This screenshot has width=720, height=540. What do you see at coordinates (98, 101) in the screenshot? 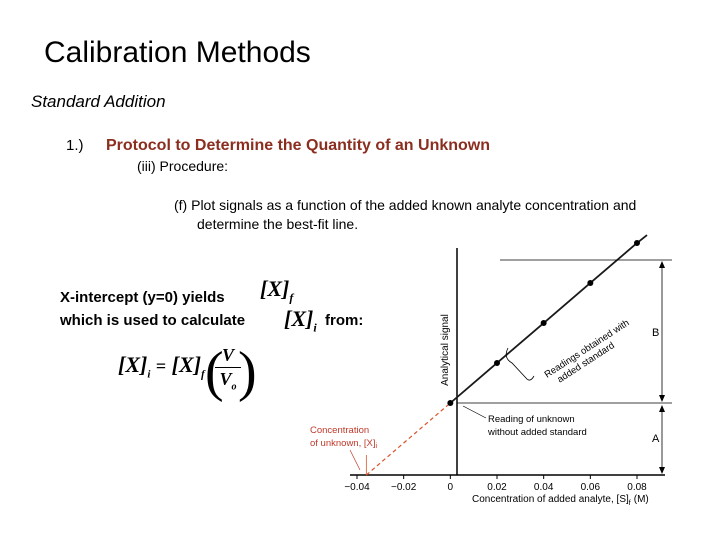
I see `slide-subtitle: Standard Addition` at bounding box center [98, 101].